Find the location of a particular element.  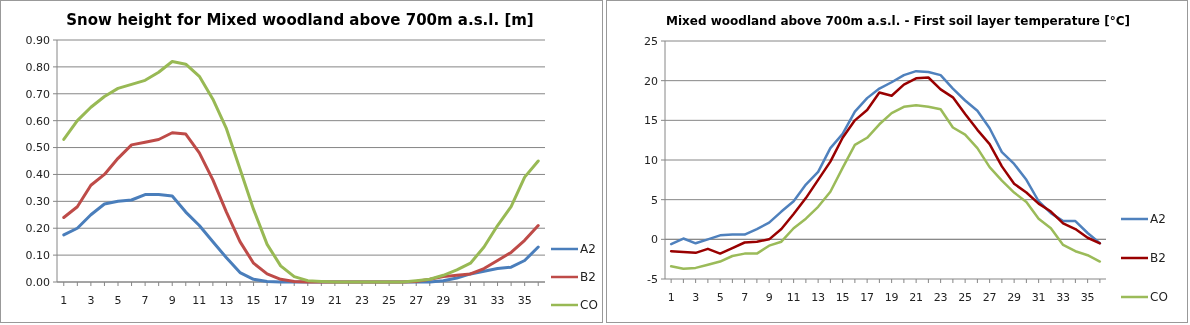

y-tick-label: 15 is located at coordinates (651, 121).